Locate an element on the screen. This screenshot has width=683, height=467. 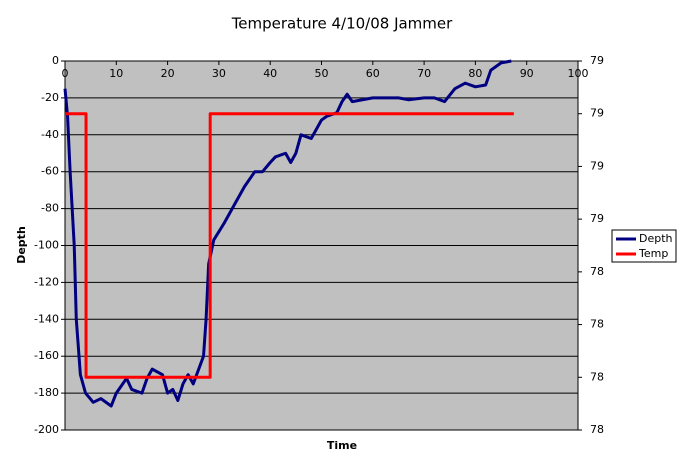
y-tick-label: -100 is located at coordinates (46, 245).